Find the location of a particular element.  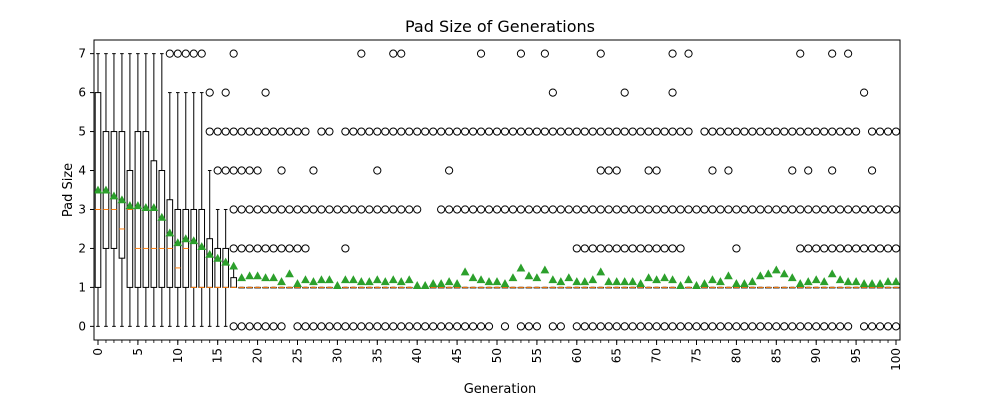

x-tick-label: 0 is located at coordinates (98, 352).